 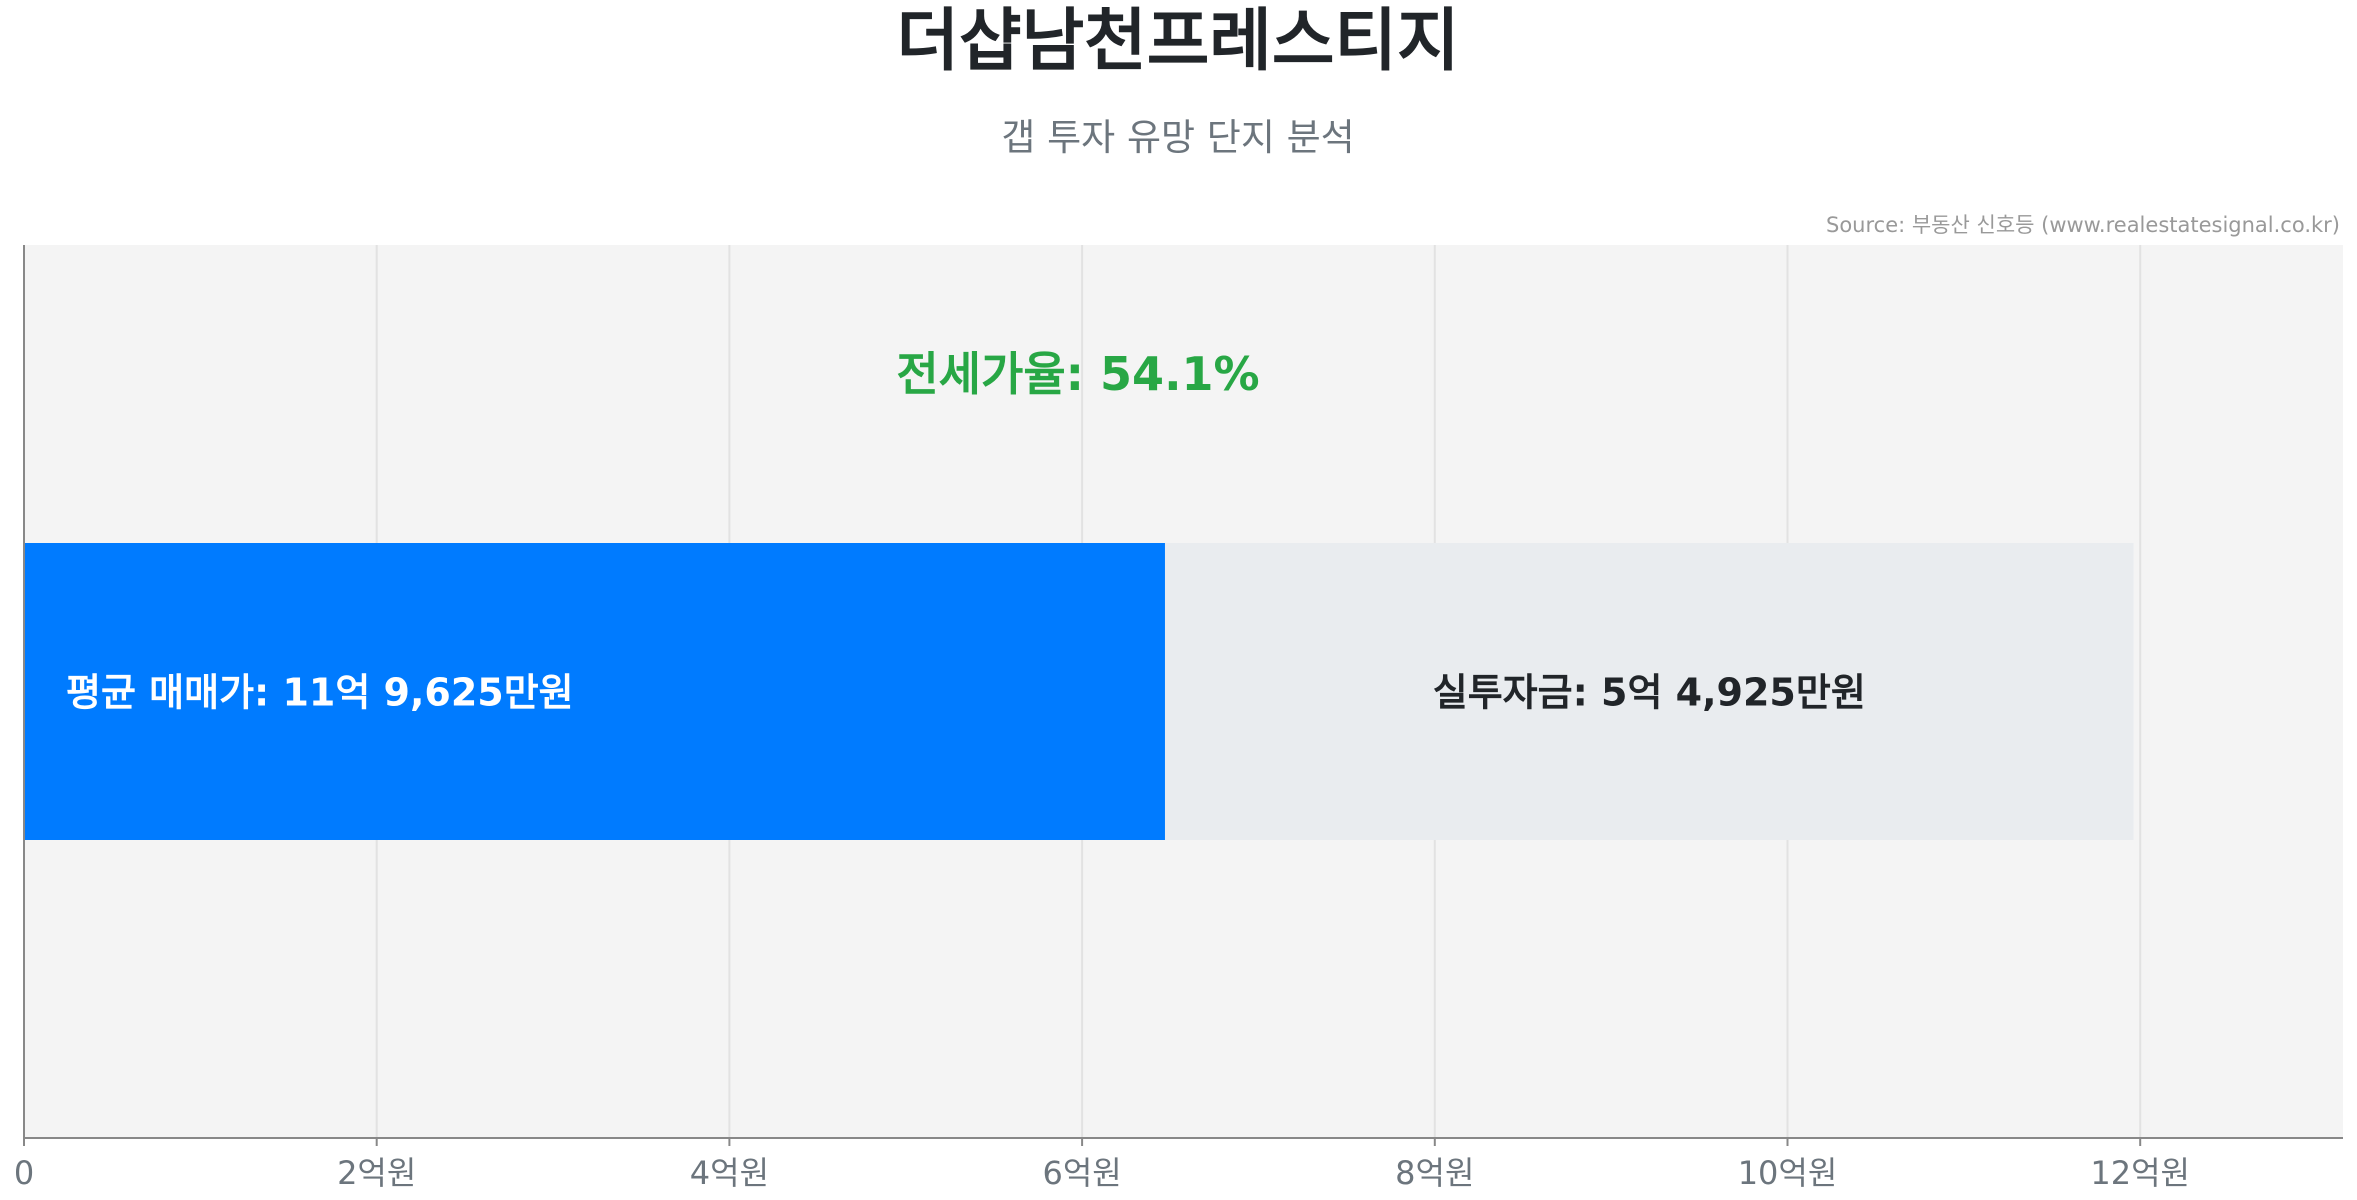 I want to click on bar-segment-jeonse, so click(x=594, y=691).